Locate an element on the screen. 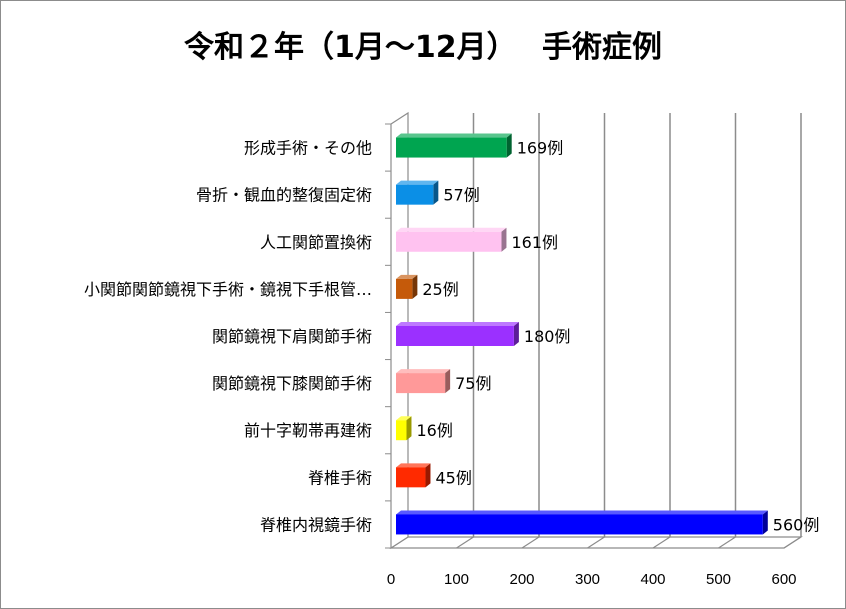 The height and width of the screenshot is (609, 846). data-label: 45例 is located at coordinates (453, 477).